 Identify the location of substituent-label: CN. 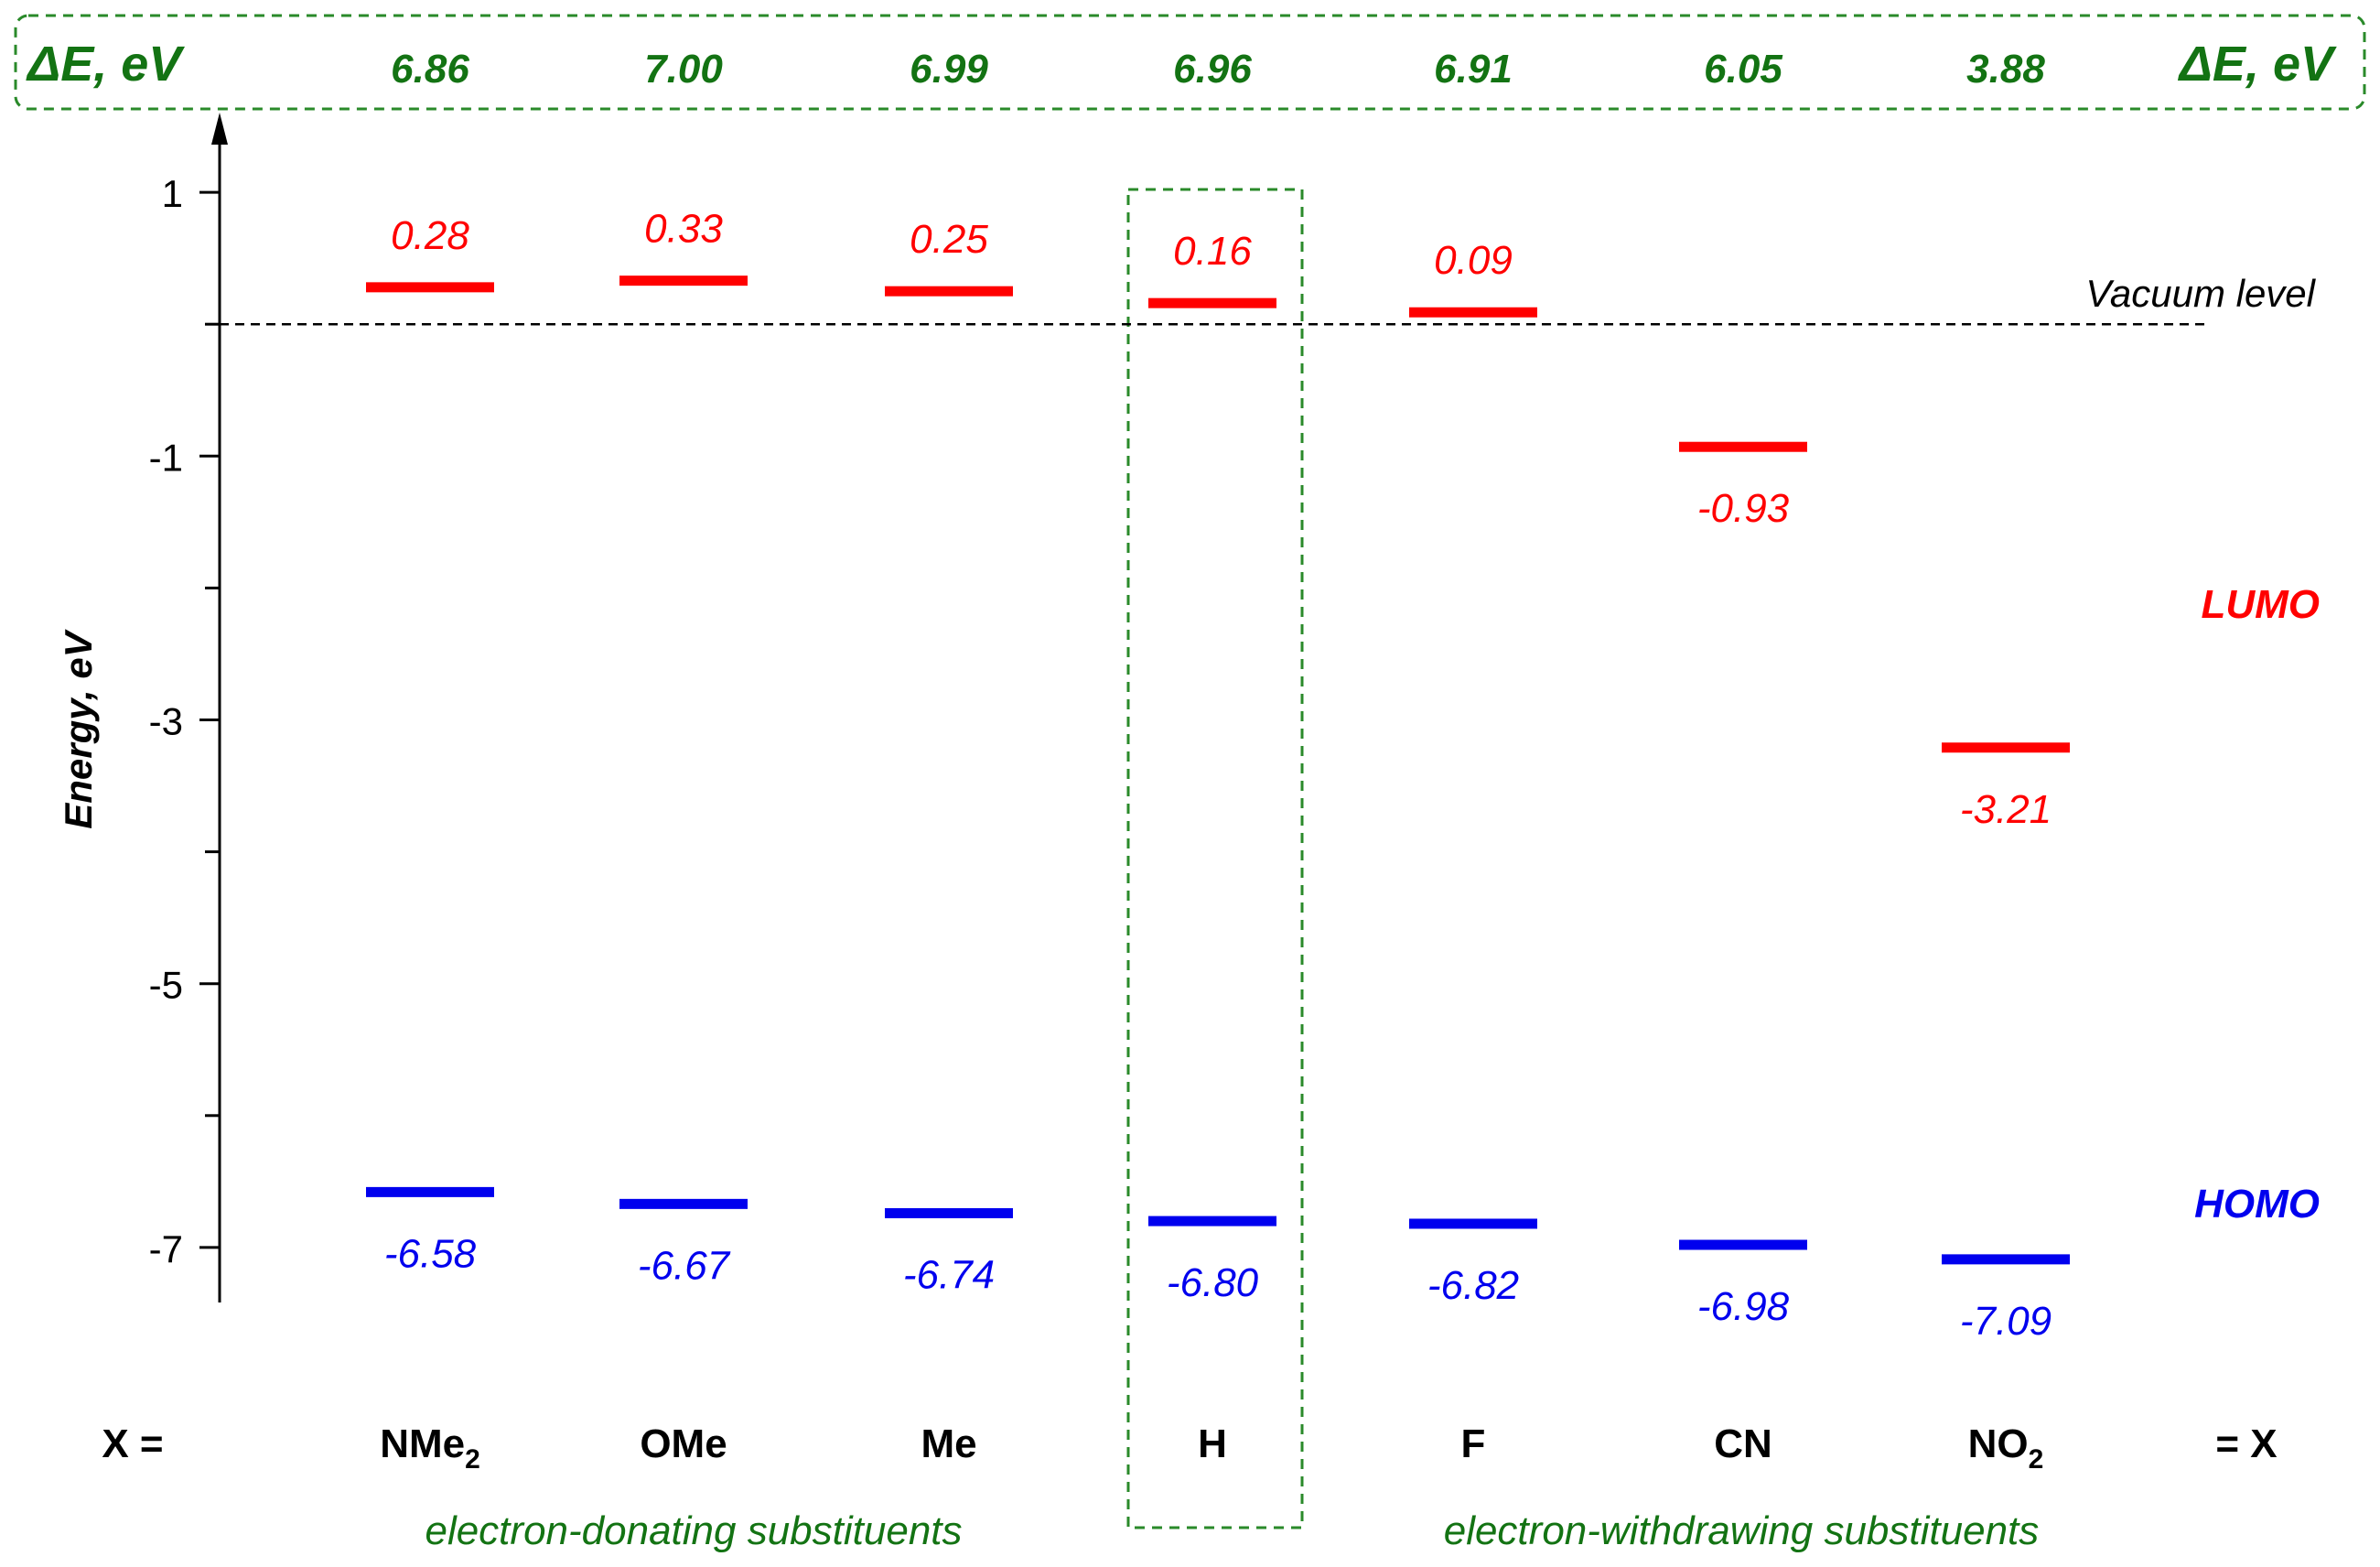
(1743, 1443).